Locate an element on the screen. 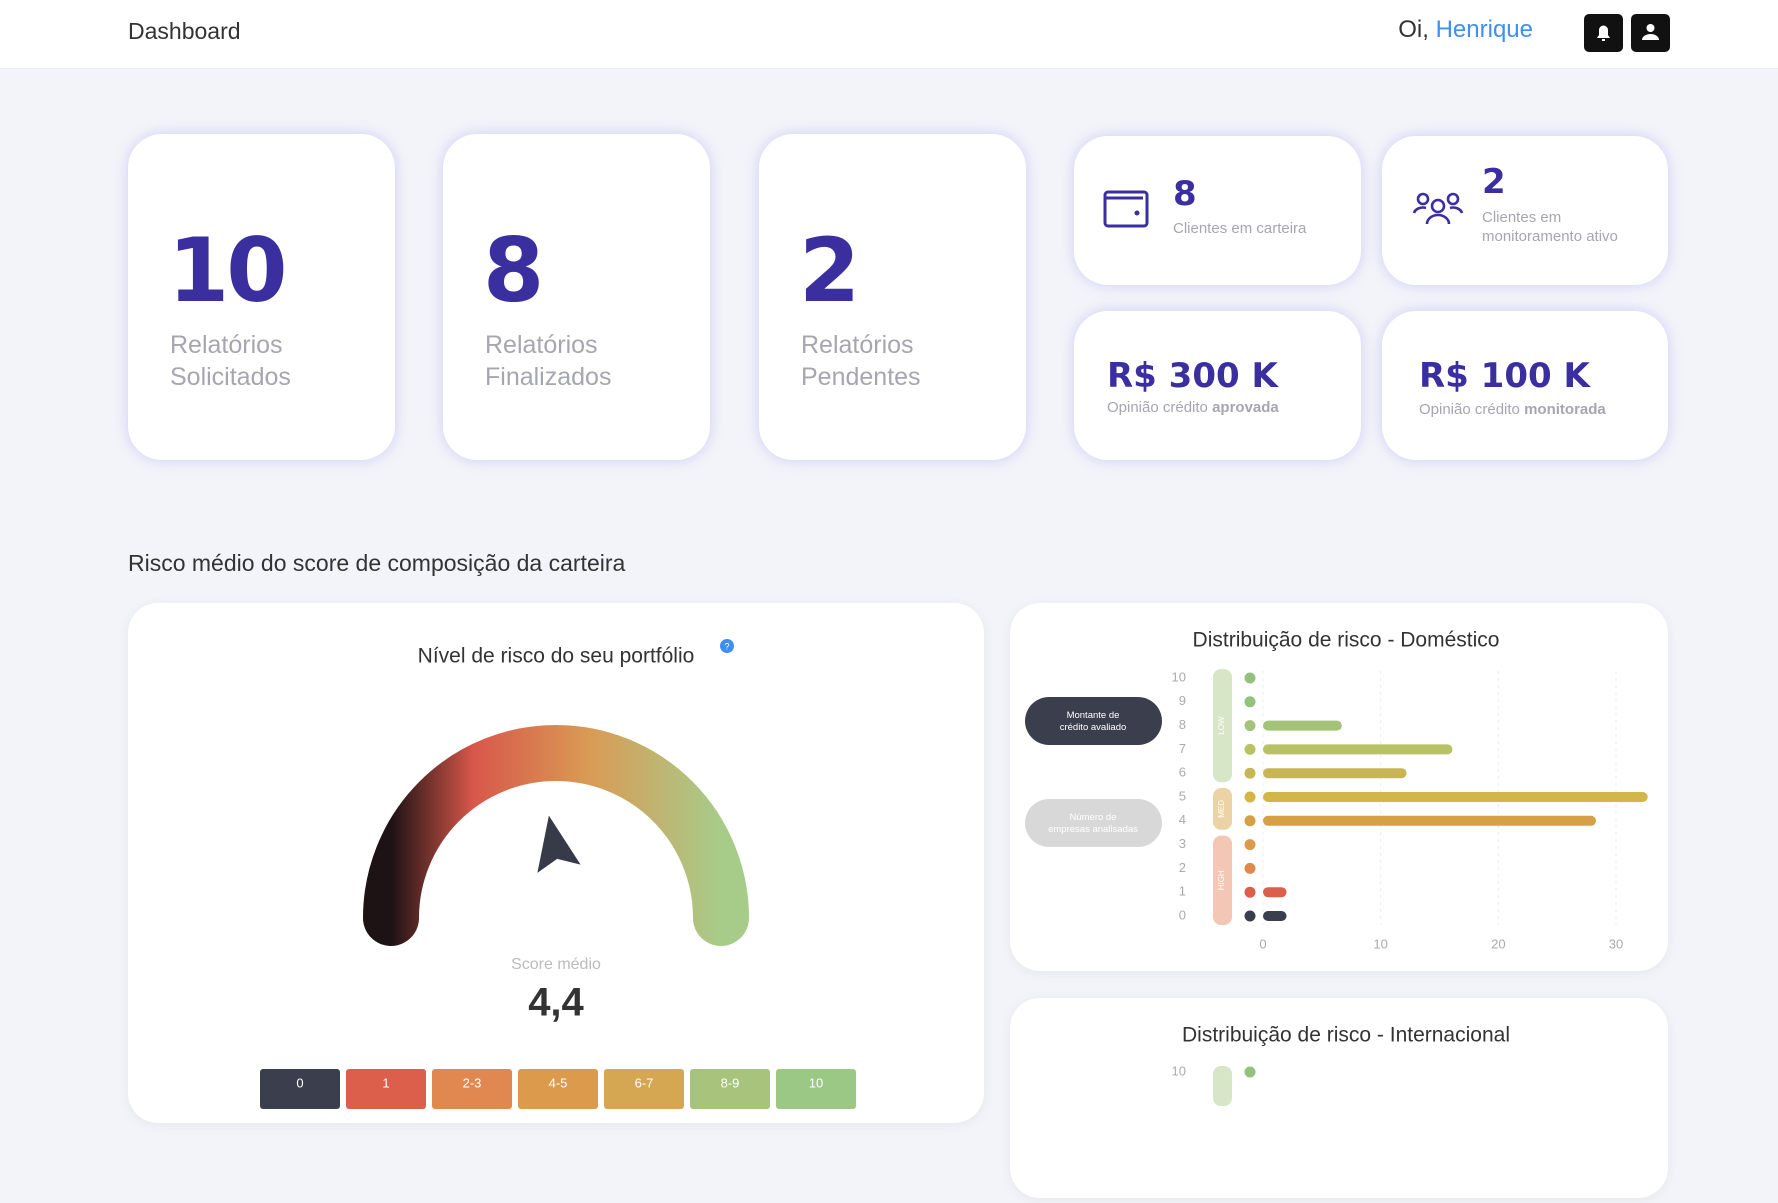  y-tick-label: 7 is located at coordinates (1182, 748).